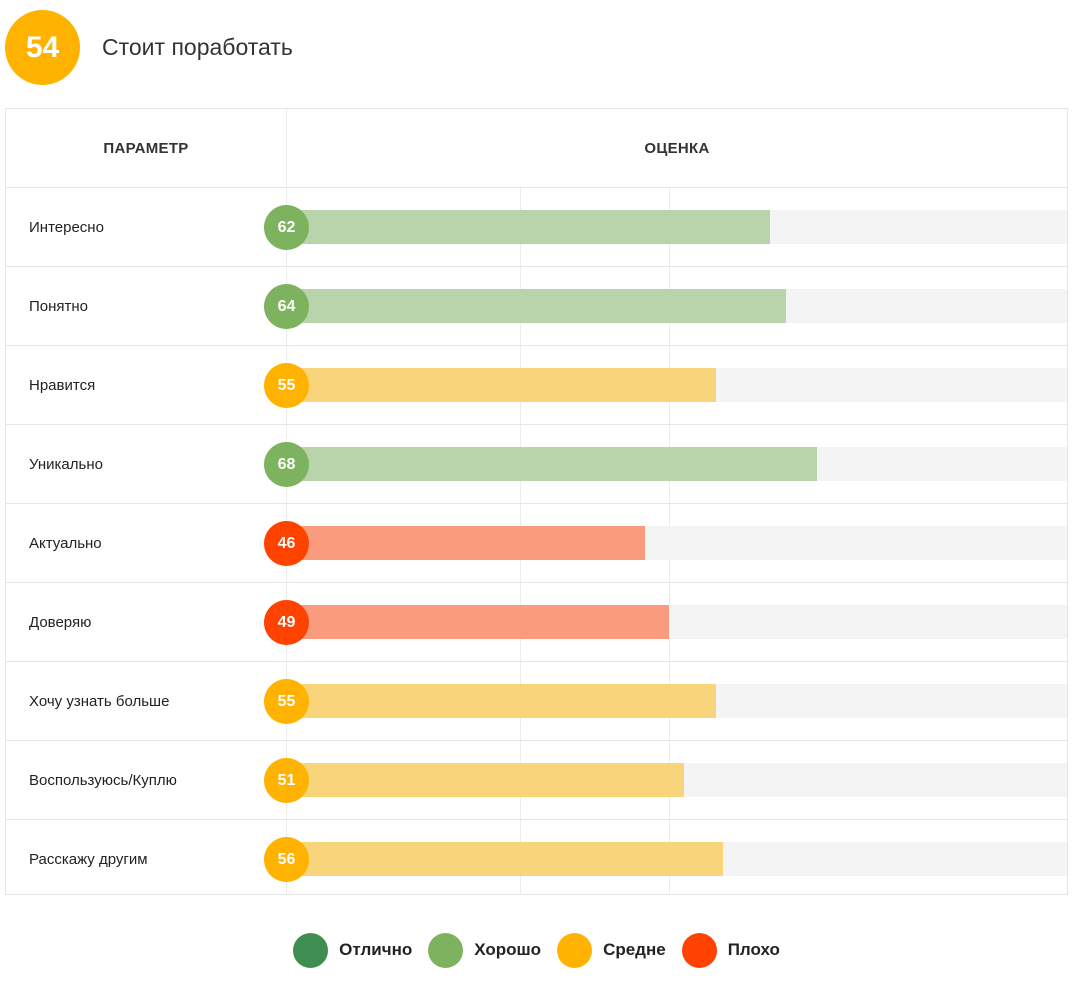 This screenshot has width=1073, height=989. What do you see at coordinates (66, 227) in the screenshot?
I see `param-label: Интересно` at bounding box center [66, 227].